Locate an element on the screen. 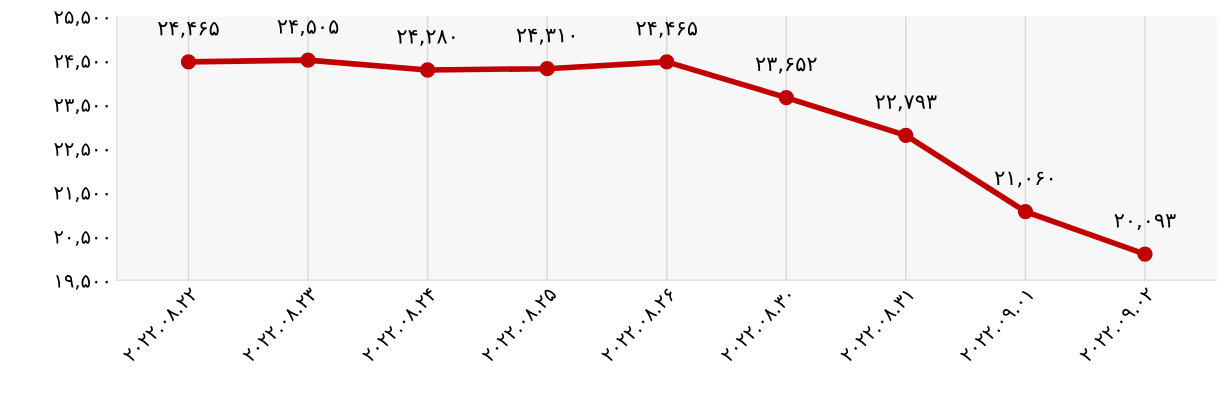 Image resolution: width=1229 pixels, height=409 pixels. data-label: ۲۴,۳۱۰ is located at coordinates (545, 36).